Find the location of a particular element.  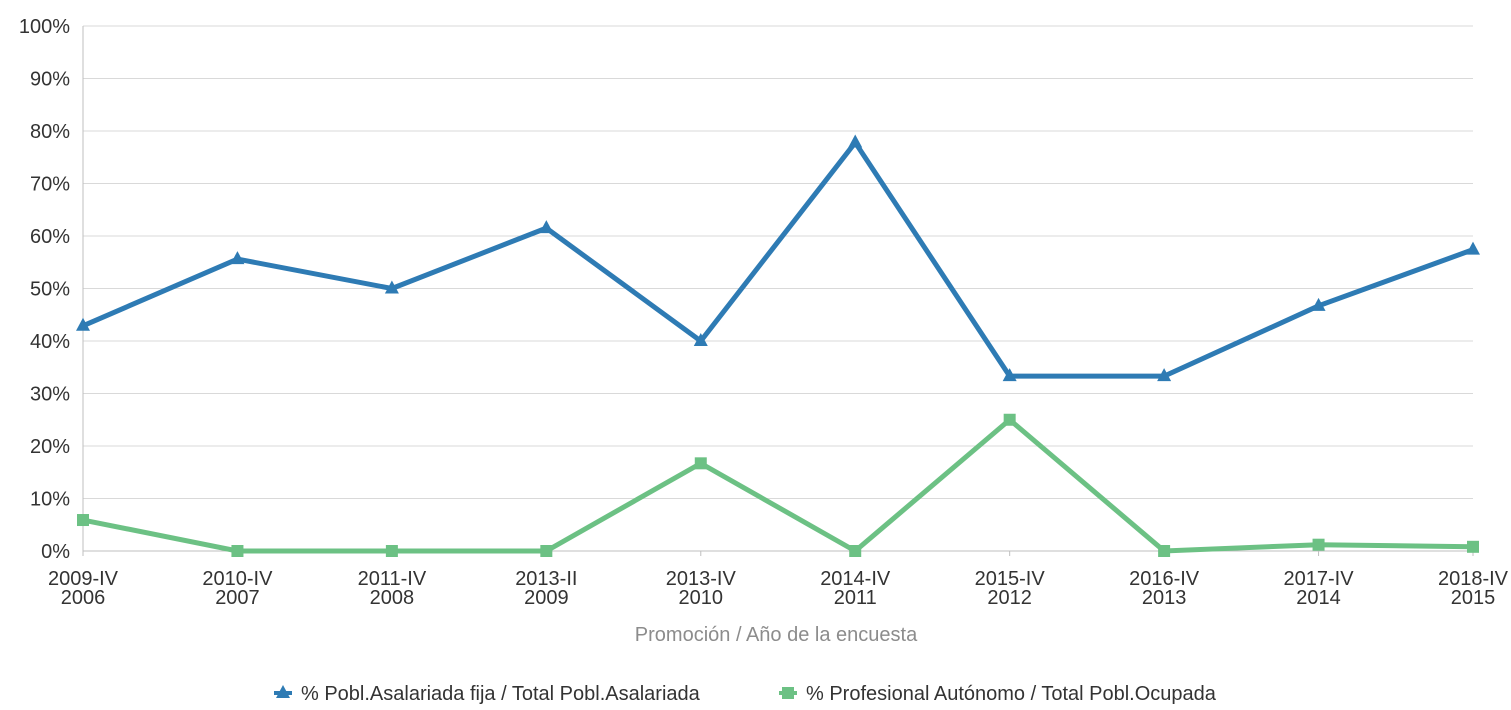

x-tick-label: 2011-IV 2008 is located at coordinates (392, 588).